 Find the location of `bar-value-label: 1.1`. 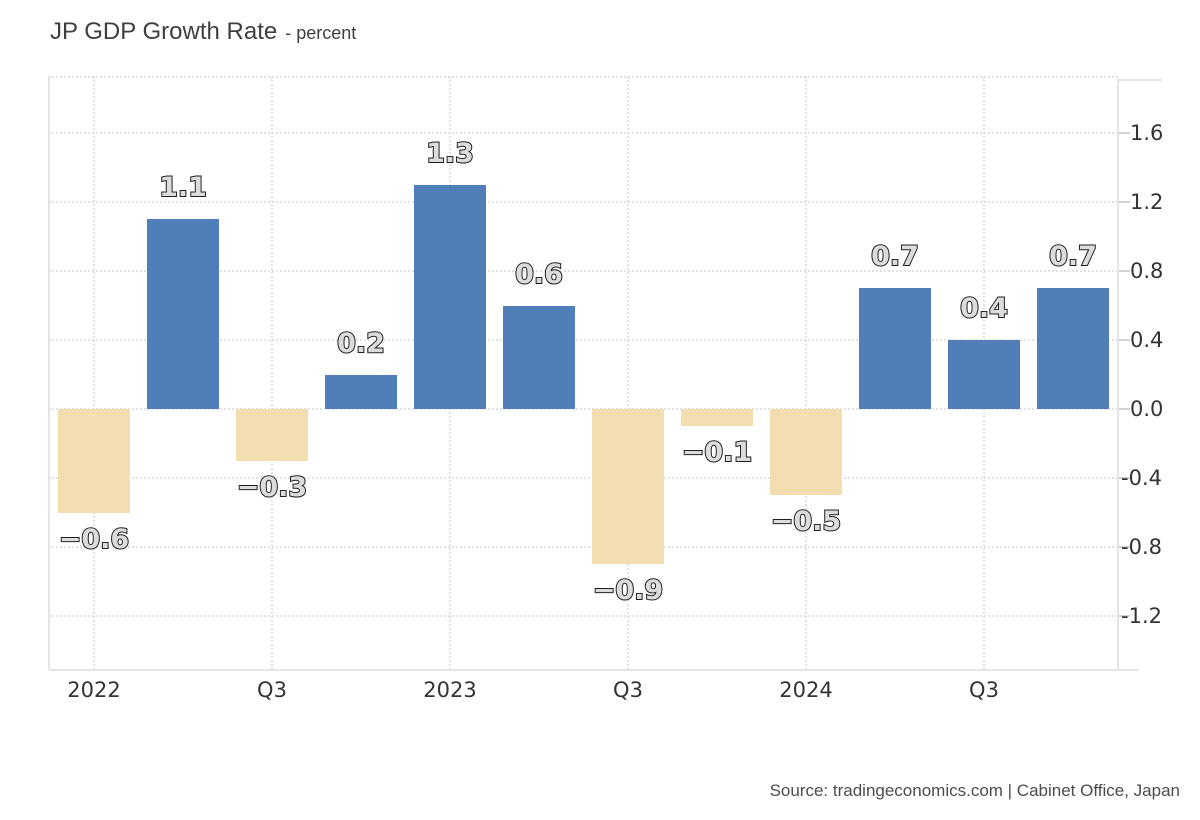

bar-value-label: 1.1 is located at coordinates (183, 188).